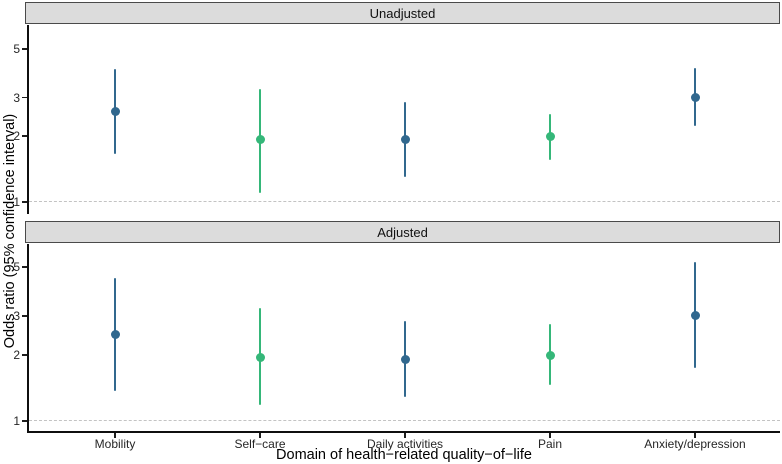 The height and width of the screenshot is (464, 782). What do you see at coordinates (550, 136) in the screenshot?
I see `point-unadjusted-pain` at bounding box center [550, 136].